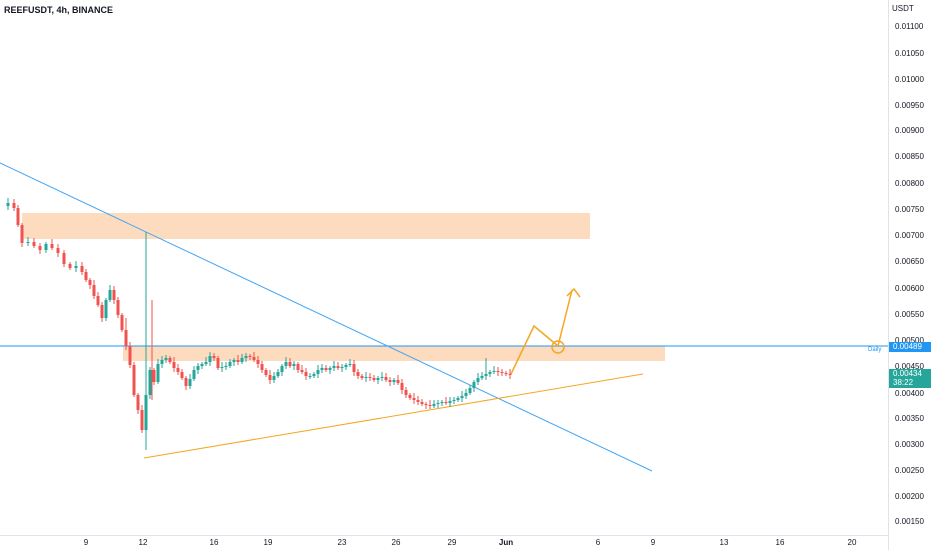  What do you see at coordinates (444, 542) in the screenshot?
I see `time-axis: 9 12 16 19 23 26 29 Jun 6 9 13 16 20` at bounding box center [444, 542].